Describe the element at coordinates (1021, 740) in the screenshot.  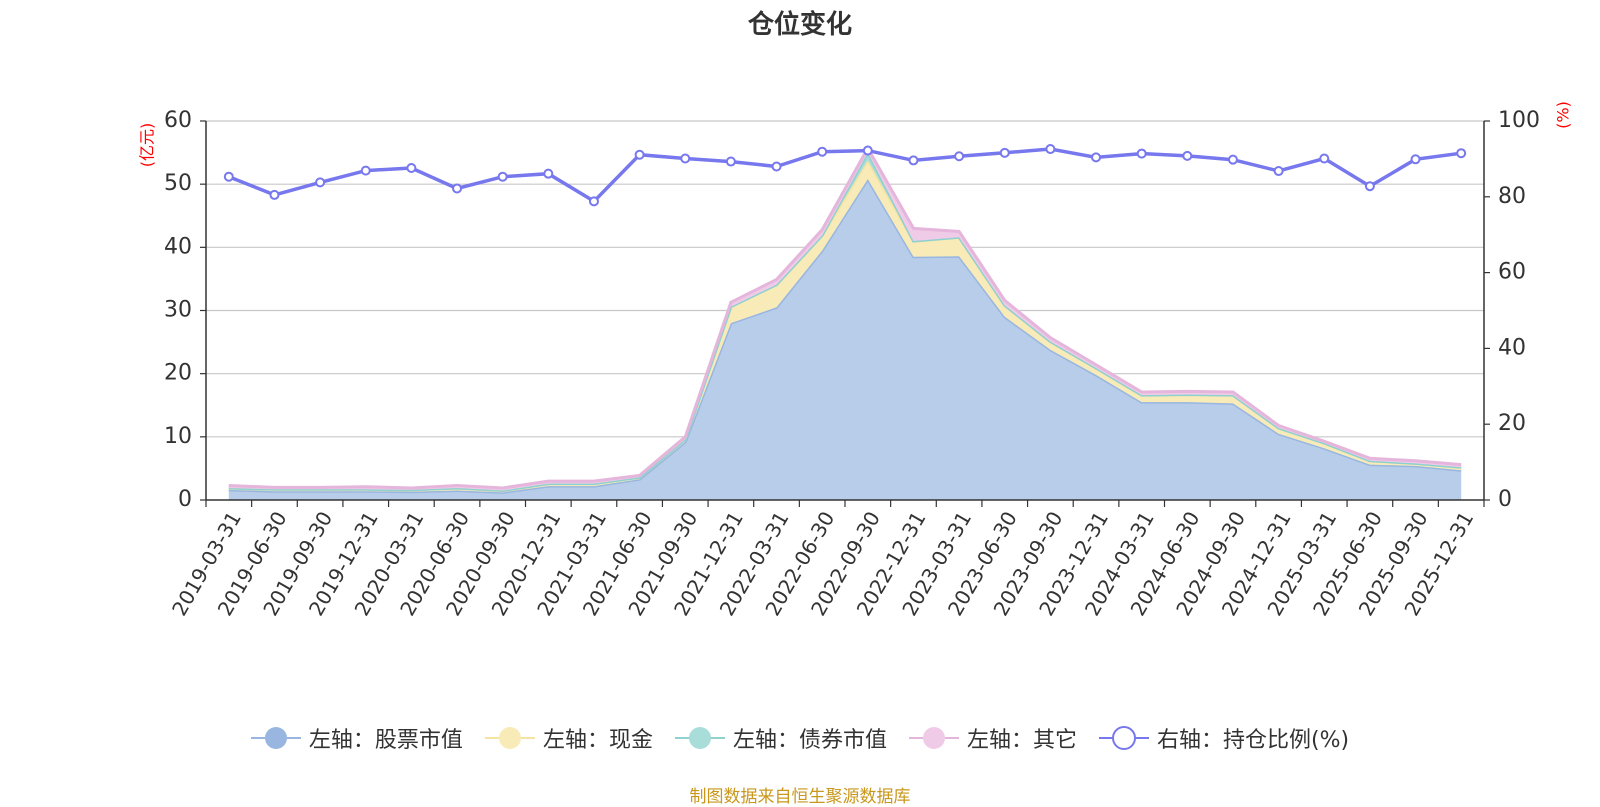
I see `legend-label: 左轴：其它` at that location.